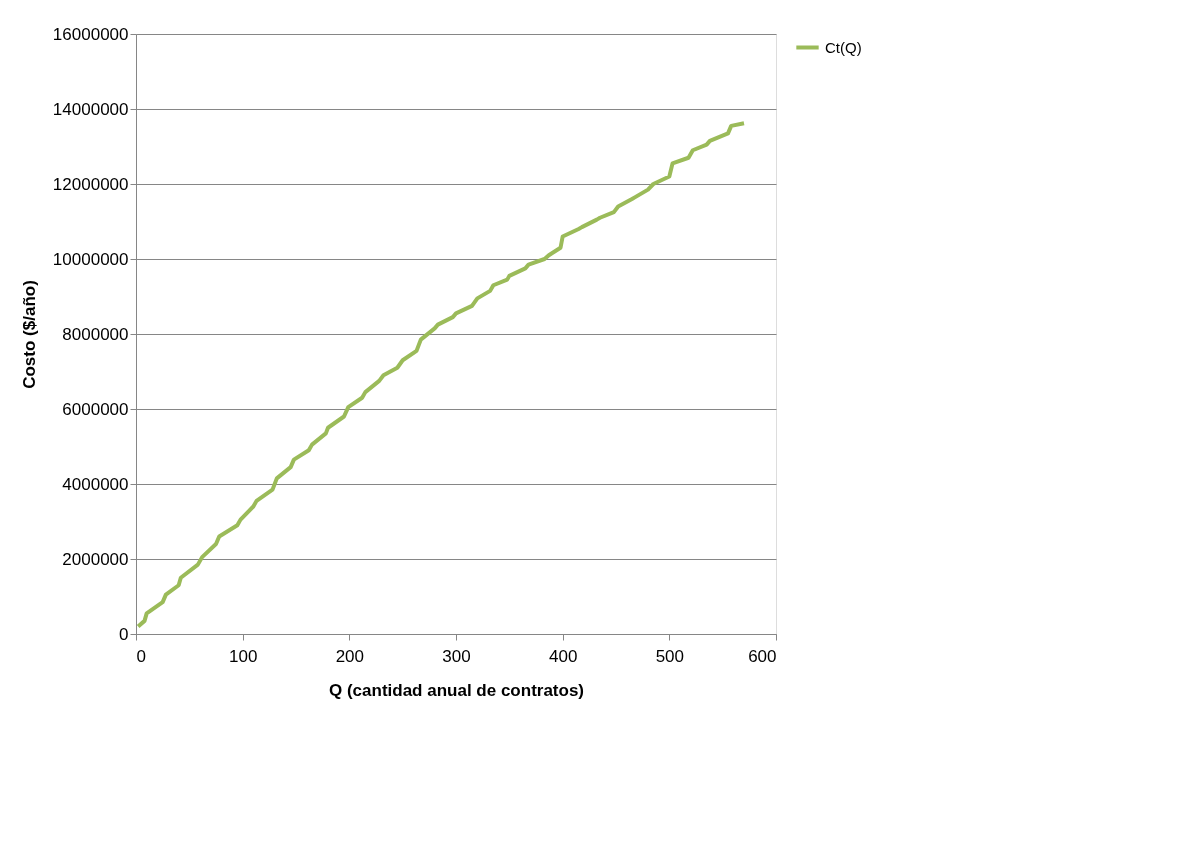 The width and height of the screenshot is (1186, 856). Describe the element at coordinates (95, 334) in the screenshot. I see `y-tick-label: 8000000` at that location.